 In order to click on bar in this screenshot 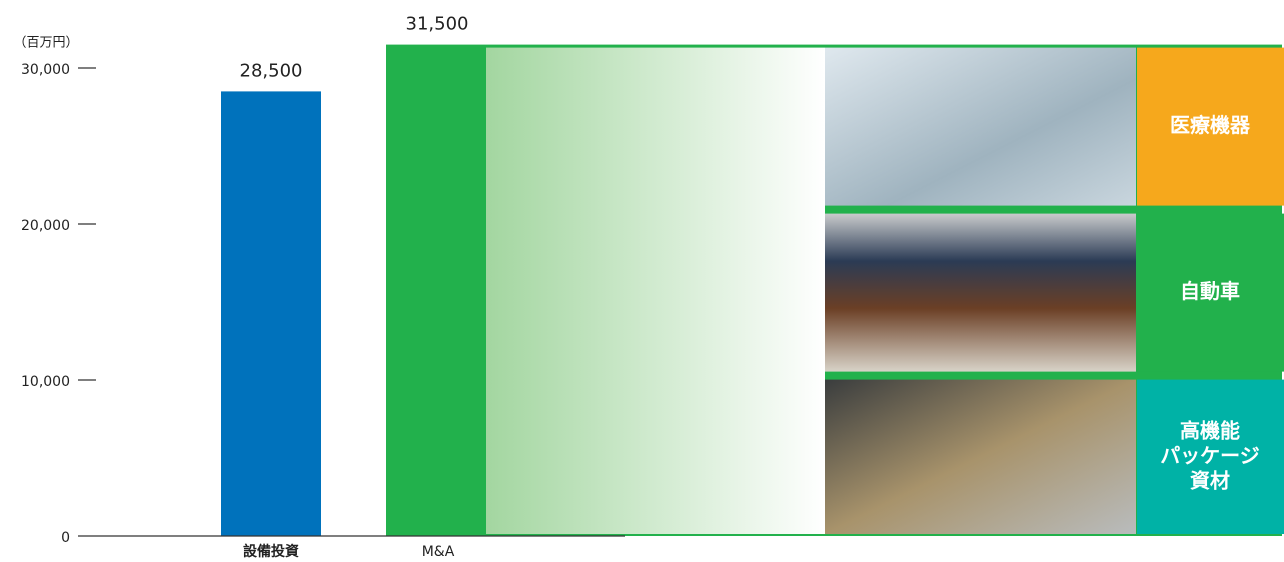, I will do `click(271, 314)`.